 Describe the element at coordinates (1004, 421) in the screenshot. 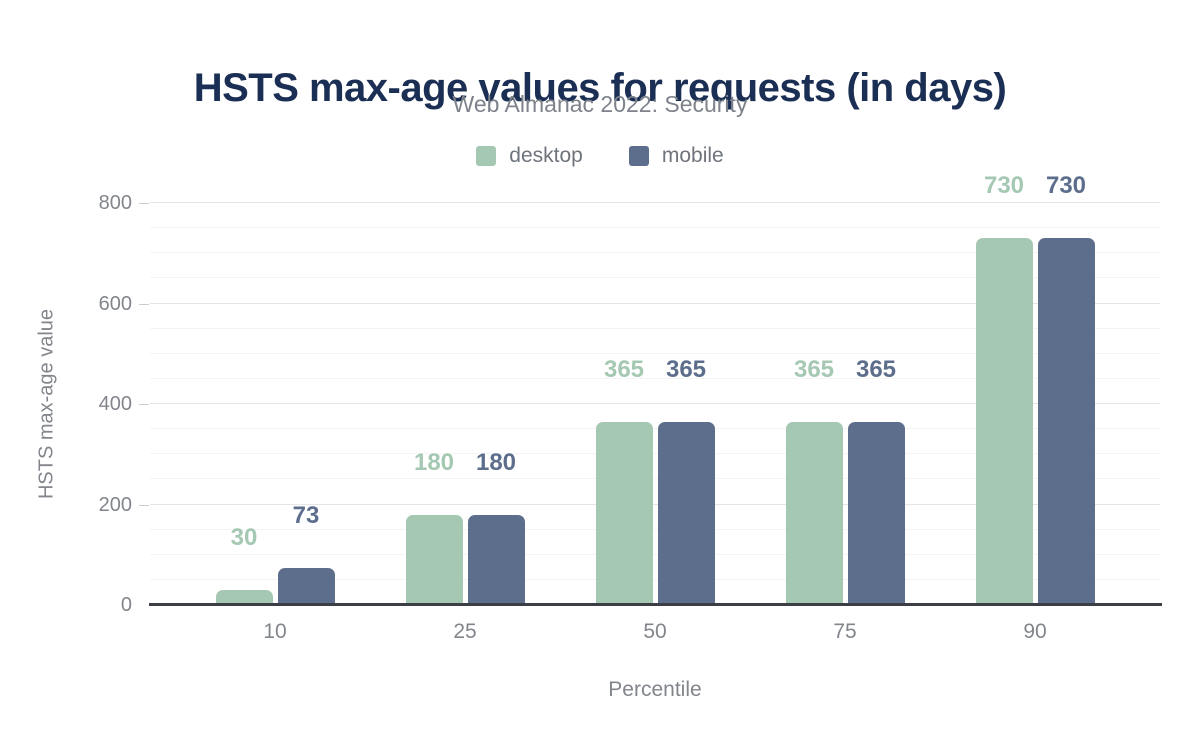

I see `bar-desktop-p90` at that location.